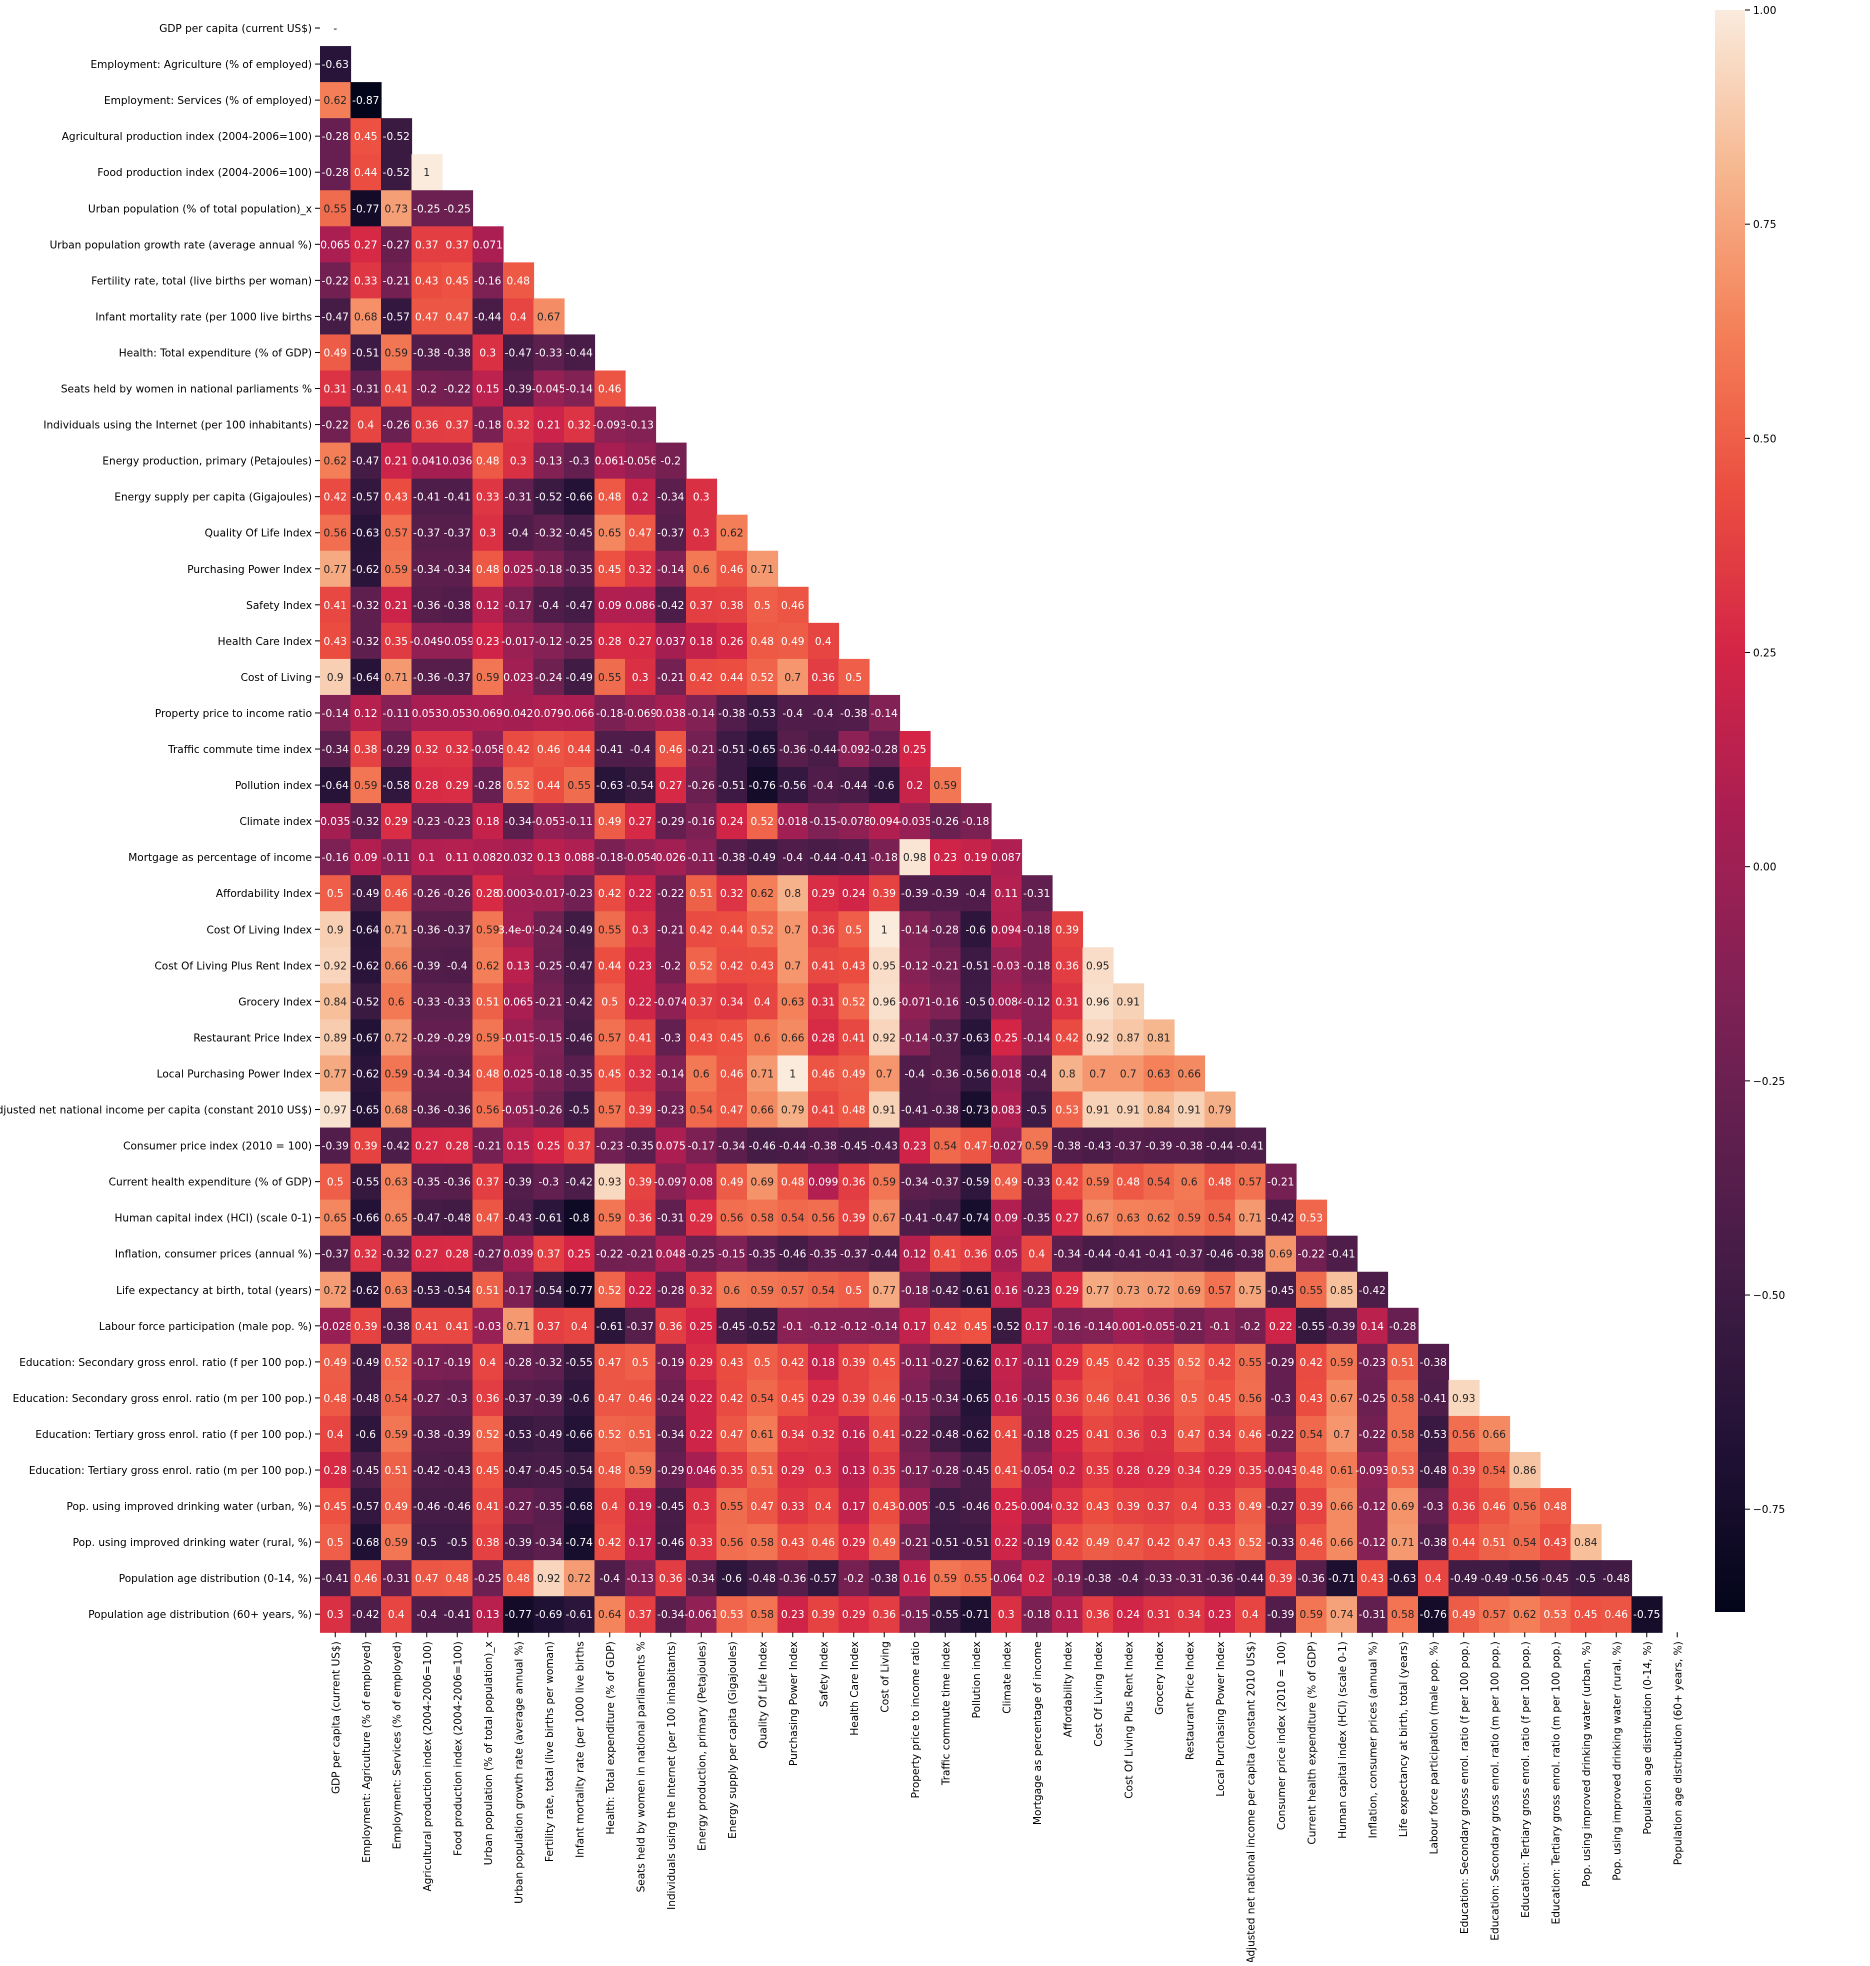 This screenshot has height=1966, width=1870. What do you see at coordinates (396, 1363) in the screenshot?
I see `cell-value-label-37-2: 0.52` at bounding box center [396, 1363].